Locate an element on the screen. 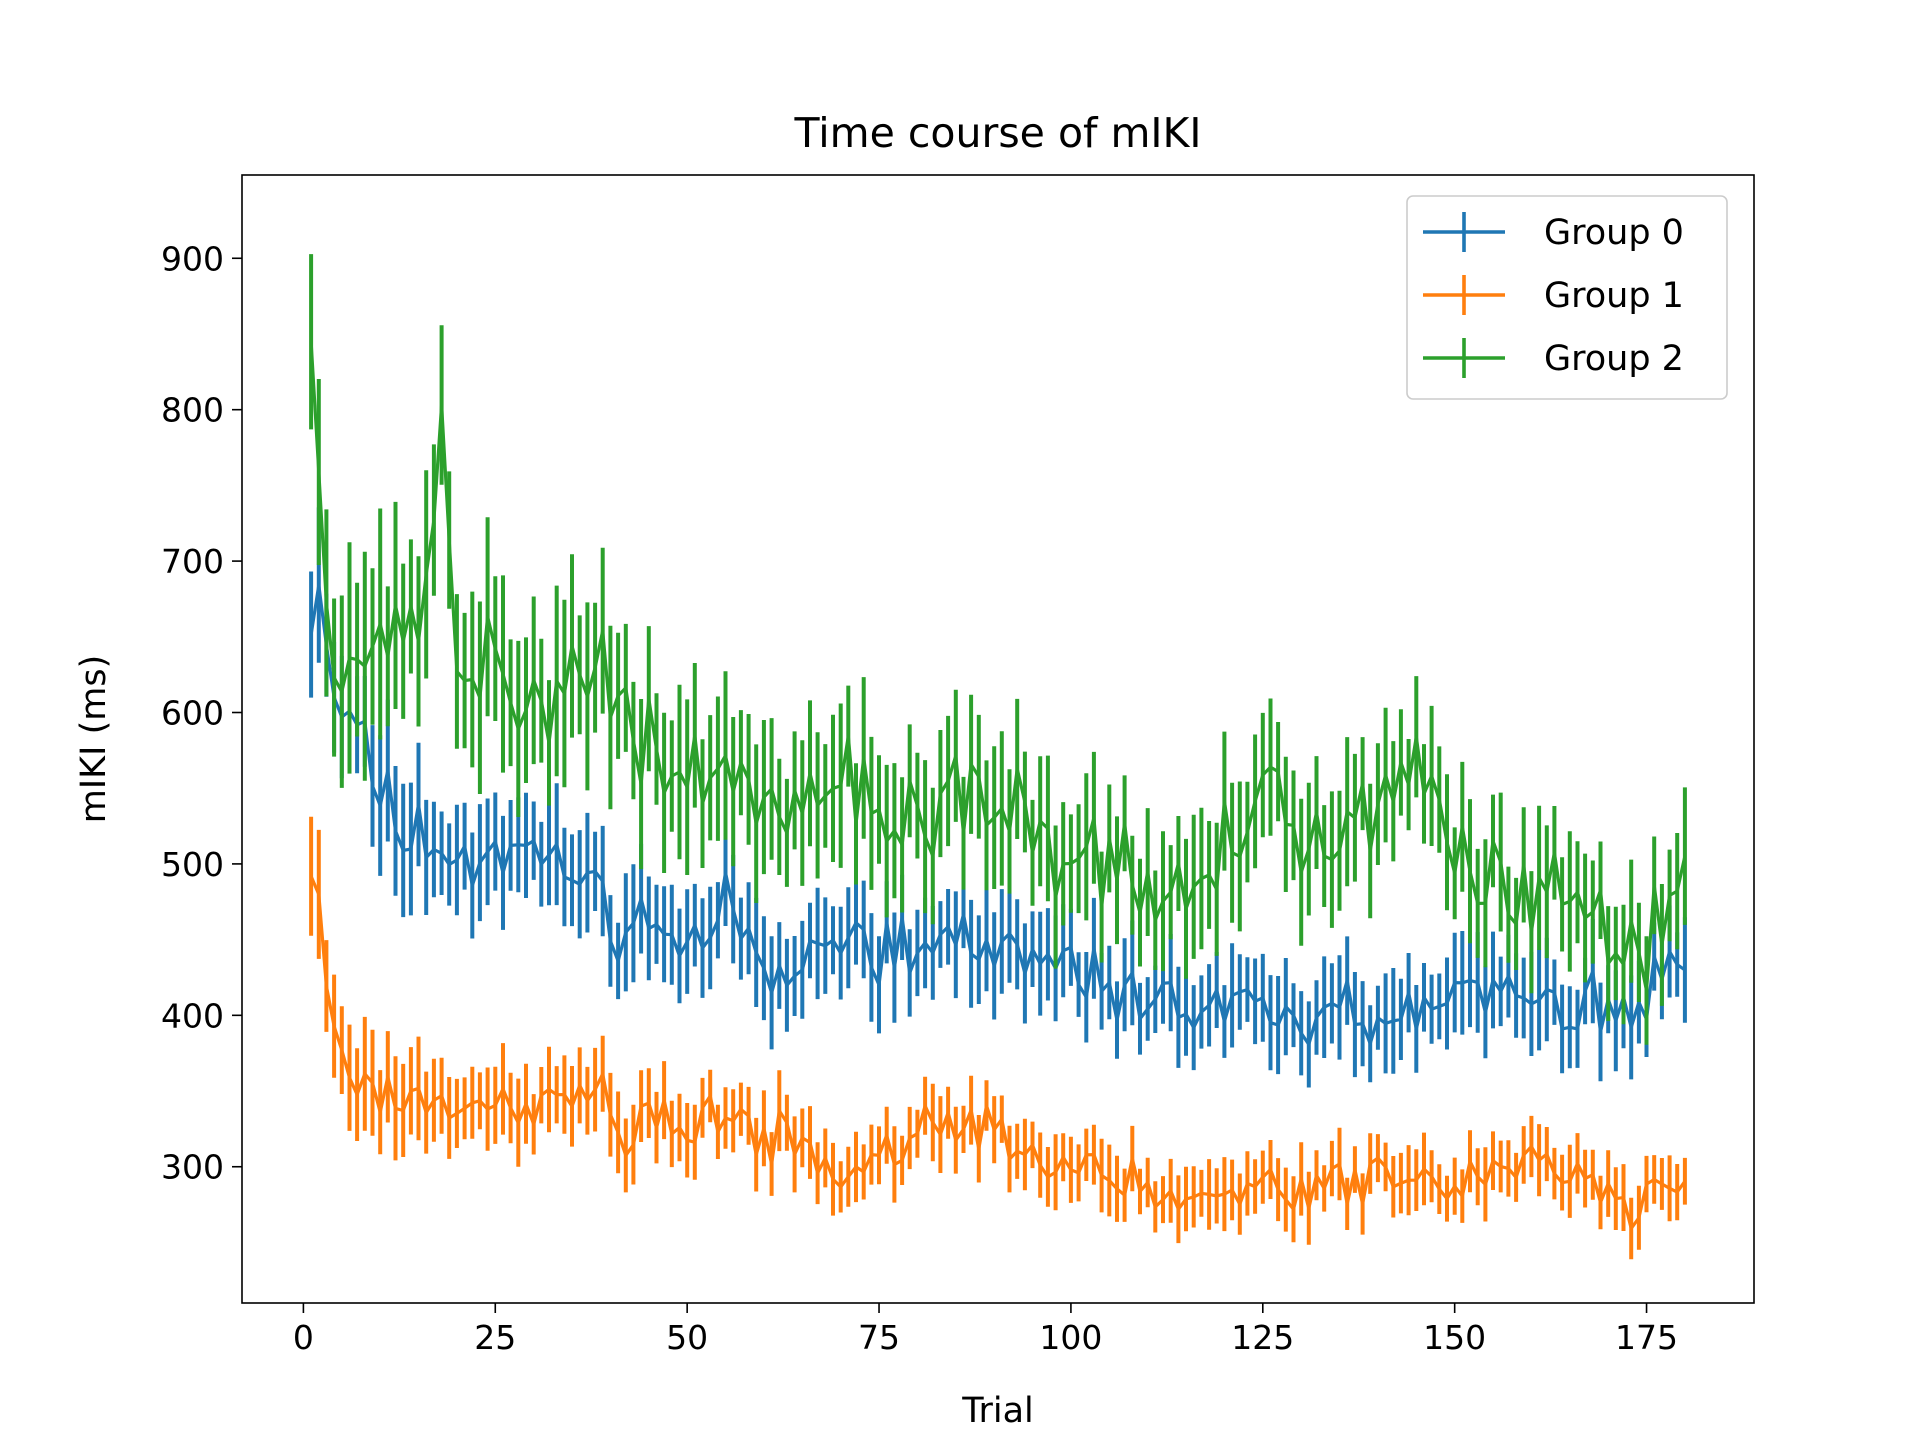 Image resolution: width=1920 pixels, height=1440 pixels. y-tick-label: 900 is located at coordinates (192, 258).